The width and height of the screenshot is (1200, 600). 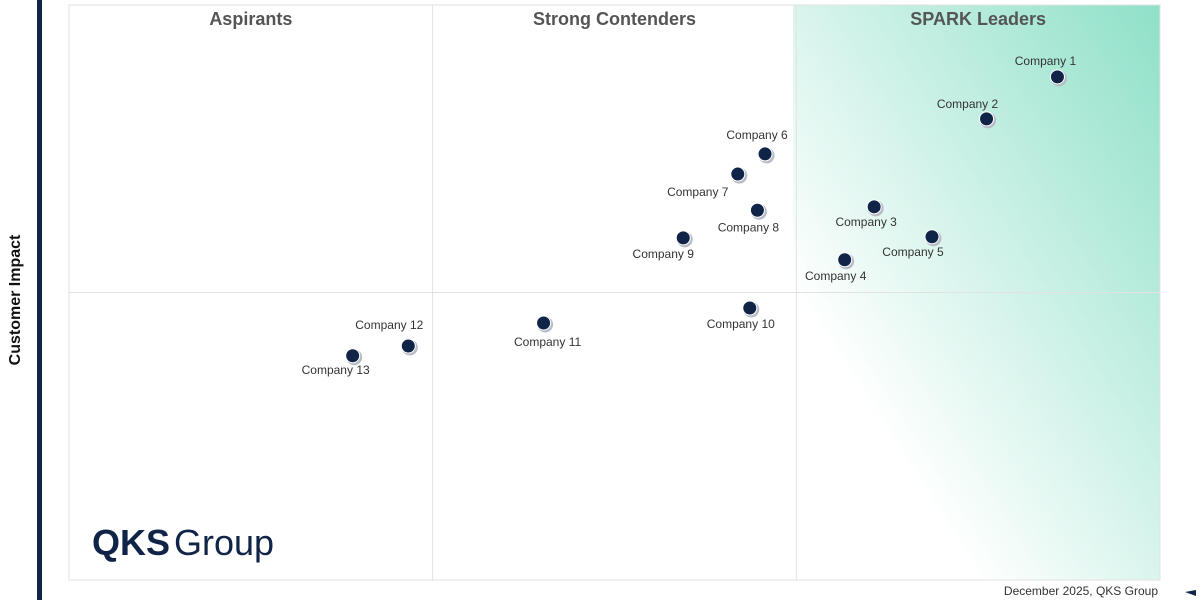 What do you see at coordinates (15, 299) in the screenshot?
I see `y-axis-label: Customer Impact` at bounding box center [15, 299].